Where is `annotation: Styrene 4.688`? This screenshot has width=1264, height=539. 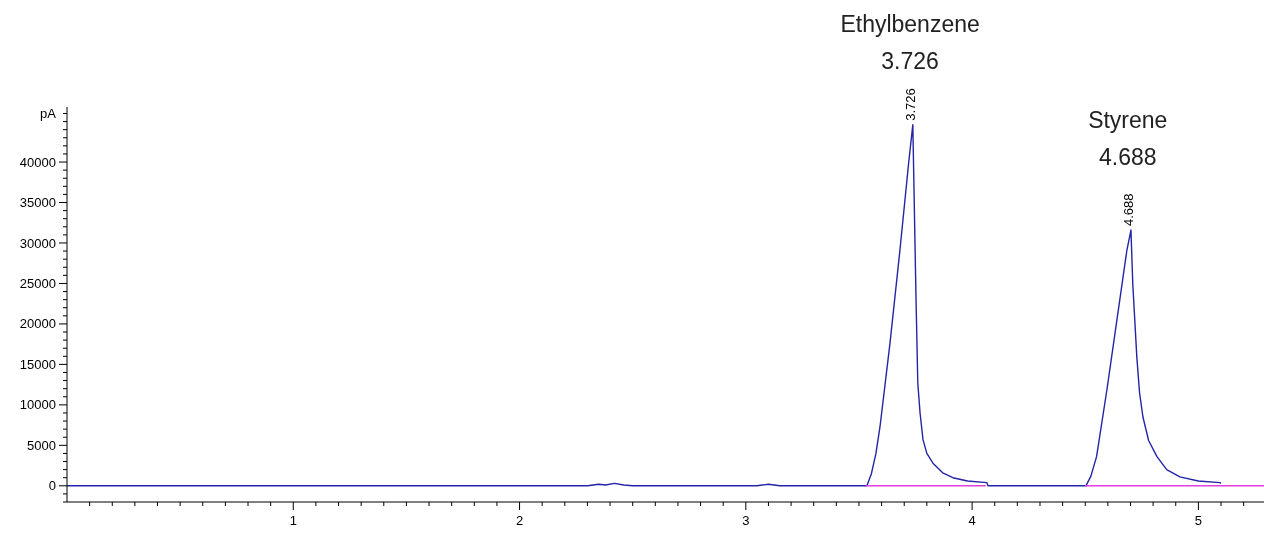
annotation: Styrene 4.688 is located at coordinates (1128, 139).